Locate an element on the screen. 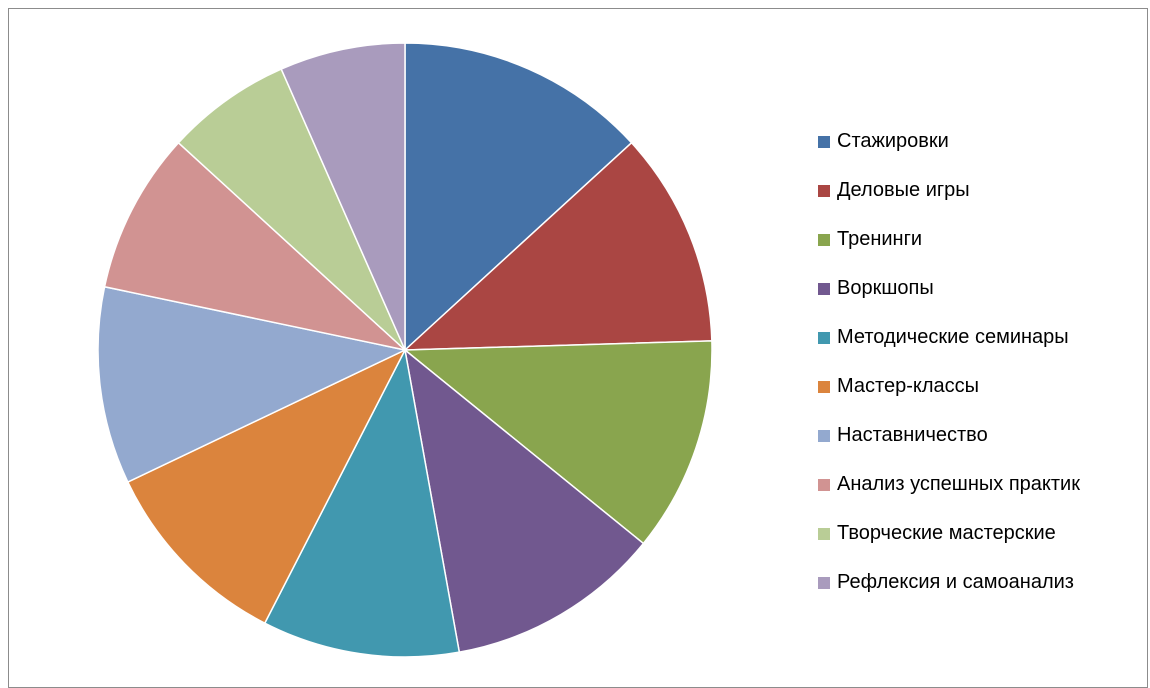  legend-item-9: Творческие мастерские is located at coordinates (949, 533).